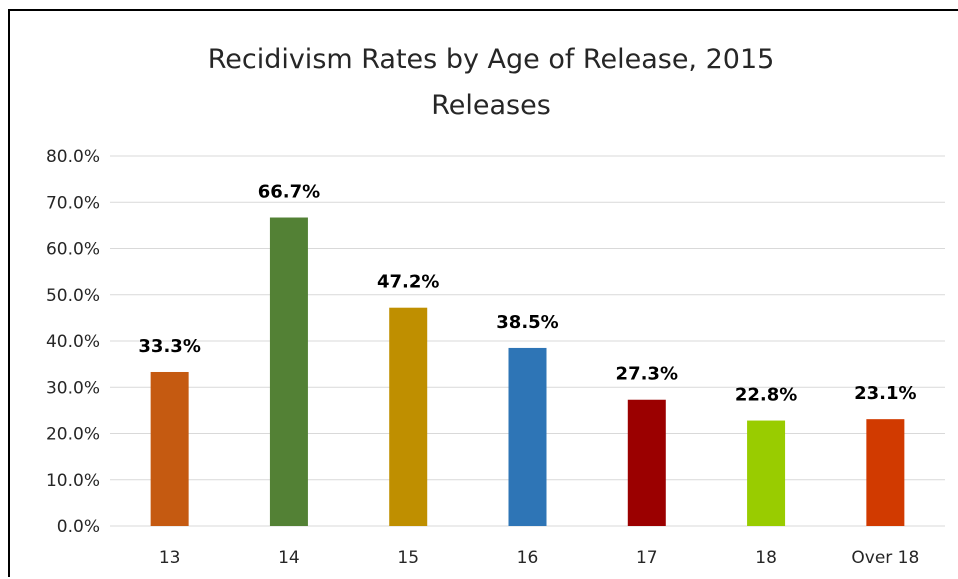 The image size is (958, 579). Describe the element at coordinates (491, 105) in the screenshot. I see `chart-subtitle: Releases` at that location.